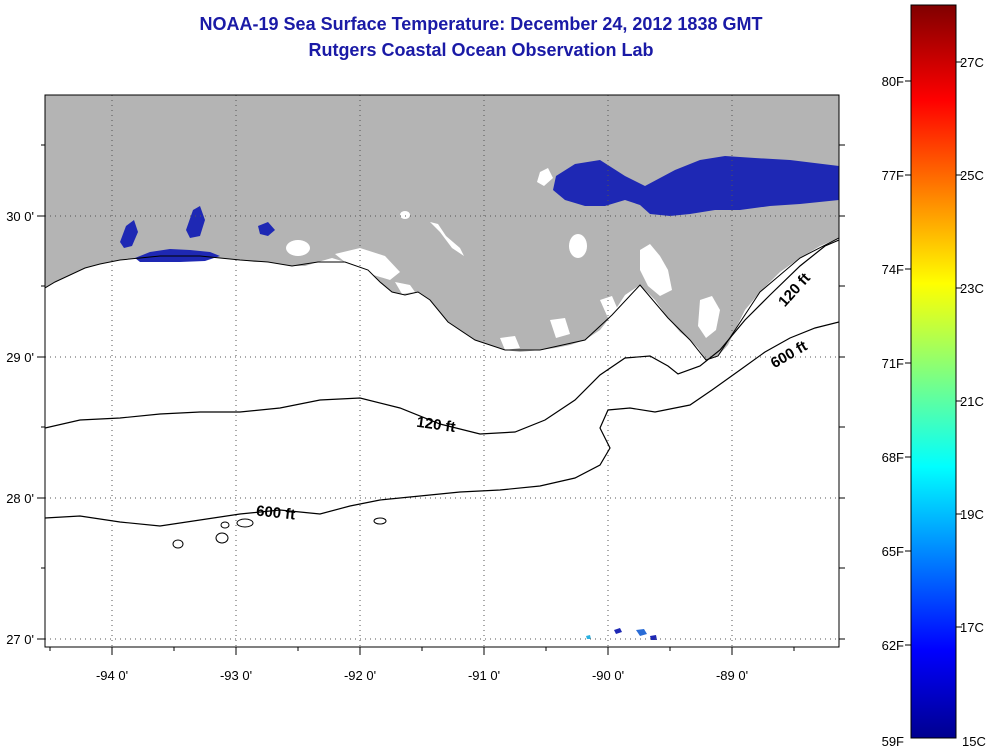  I want to click on lat-tick-label: 28 0', so click(20, 498).